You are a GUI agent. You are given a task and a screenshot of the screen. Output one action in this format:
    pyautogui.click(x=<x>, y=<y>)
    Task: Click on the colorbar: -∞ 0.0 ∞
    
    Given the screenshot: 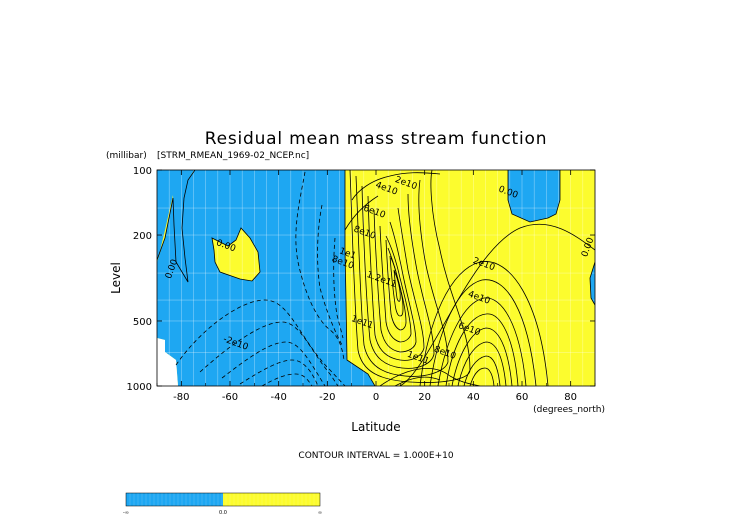 What is the action you would take?
    pyautogui.click(x=222, y=504)
    